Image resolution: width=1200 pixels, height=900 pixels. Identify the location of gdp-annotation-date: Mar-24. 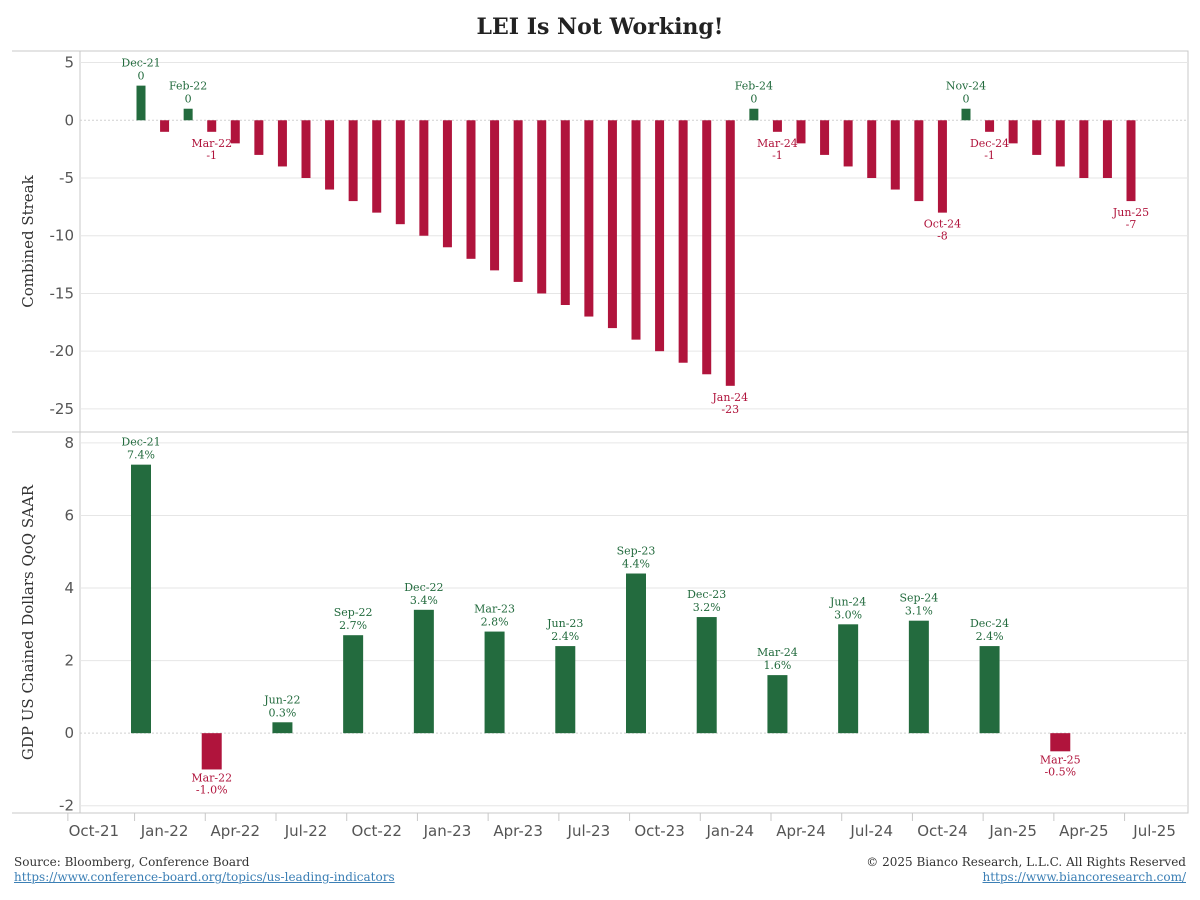
(777, 652).